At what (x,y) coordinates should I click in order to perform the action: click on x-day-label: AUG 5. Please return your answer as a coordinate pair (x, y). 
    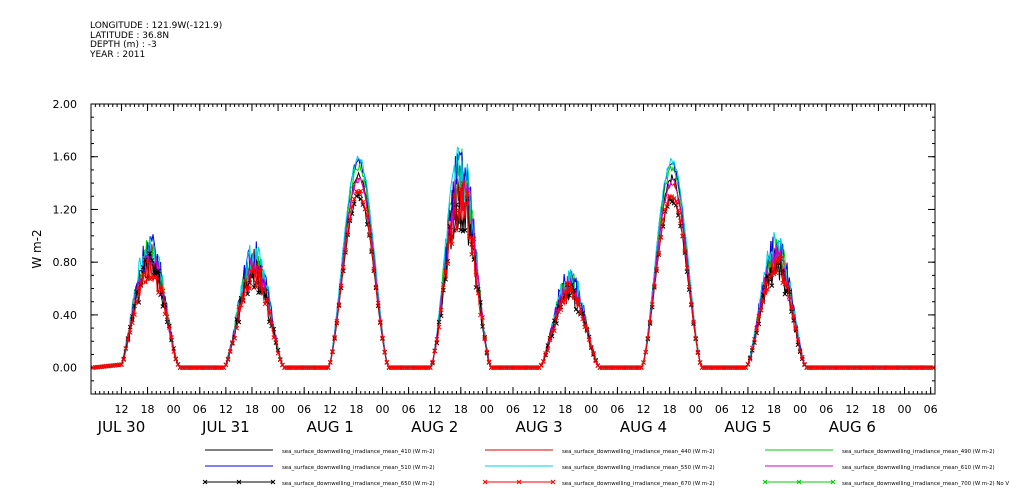
    Looking at the image, I should click on (747, 427).